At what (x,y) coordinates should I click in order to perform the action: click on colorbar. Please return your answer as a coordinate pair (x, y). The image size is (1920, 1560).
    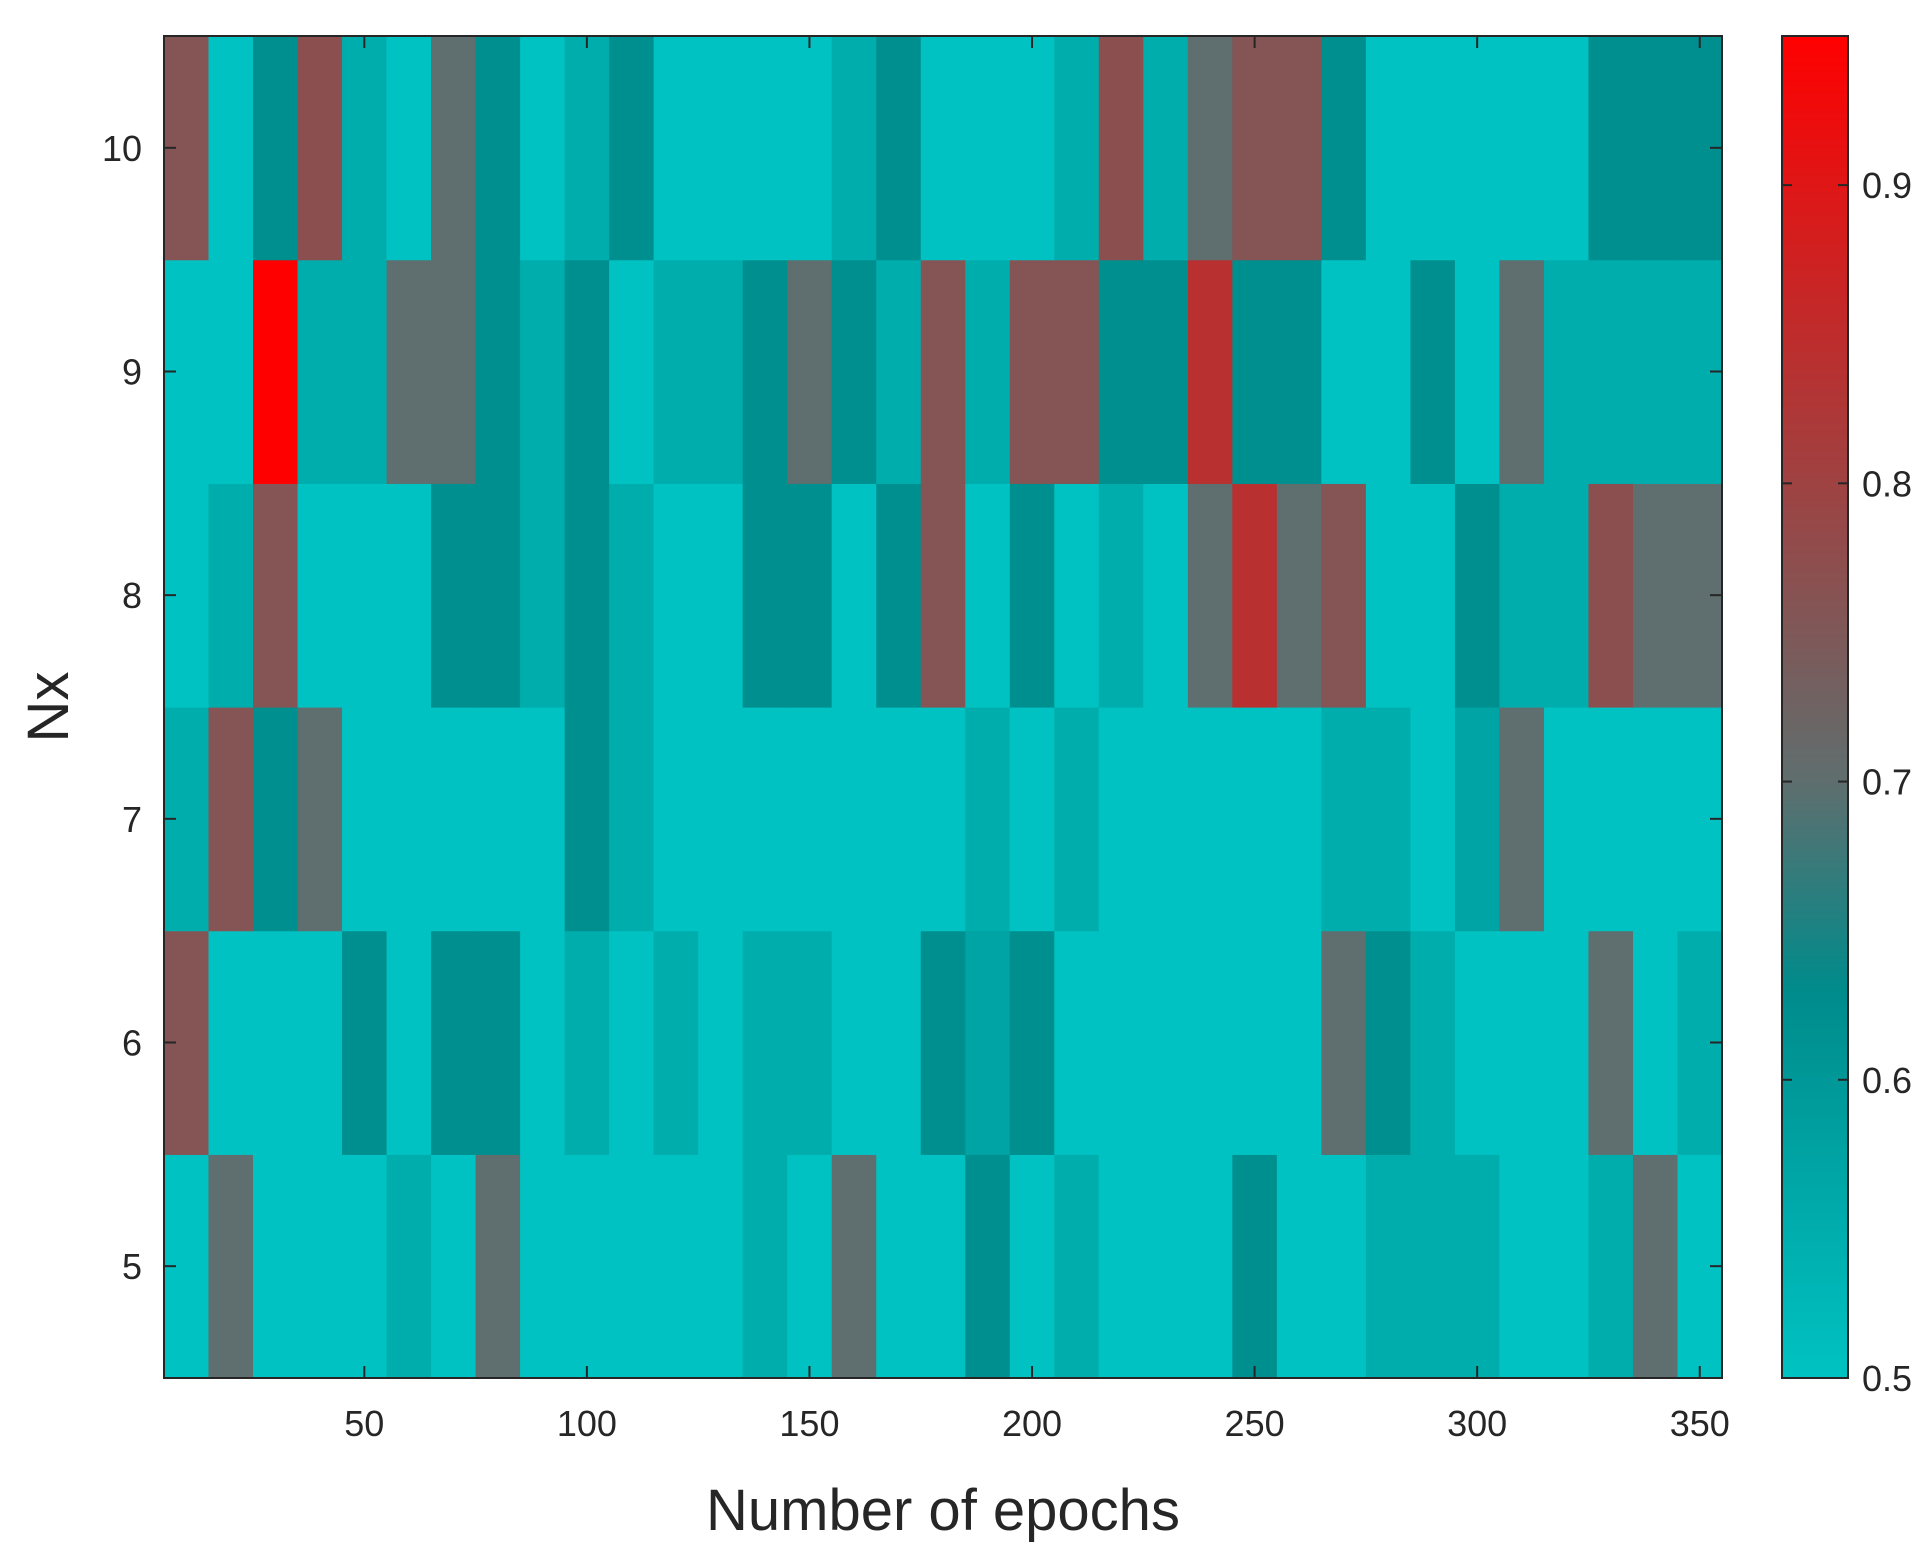
    Looking at the image, I should click on (1815, 707).